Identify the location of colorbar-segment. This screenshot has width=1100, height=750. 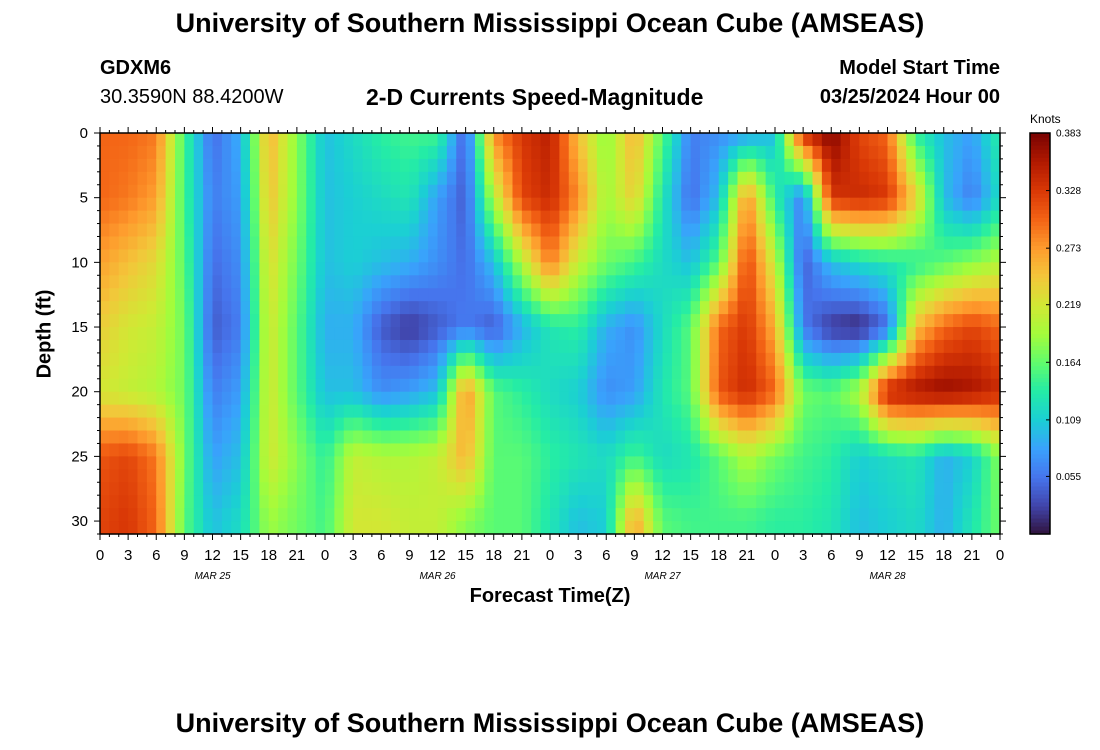
(1040, 187).